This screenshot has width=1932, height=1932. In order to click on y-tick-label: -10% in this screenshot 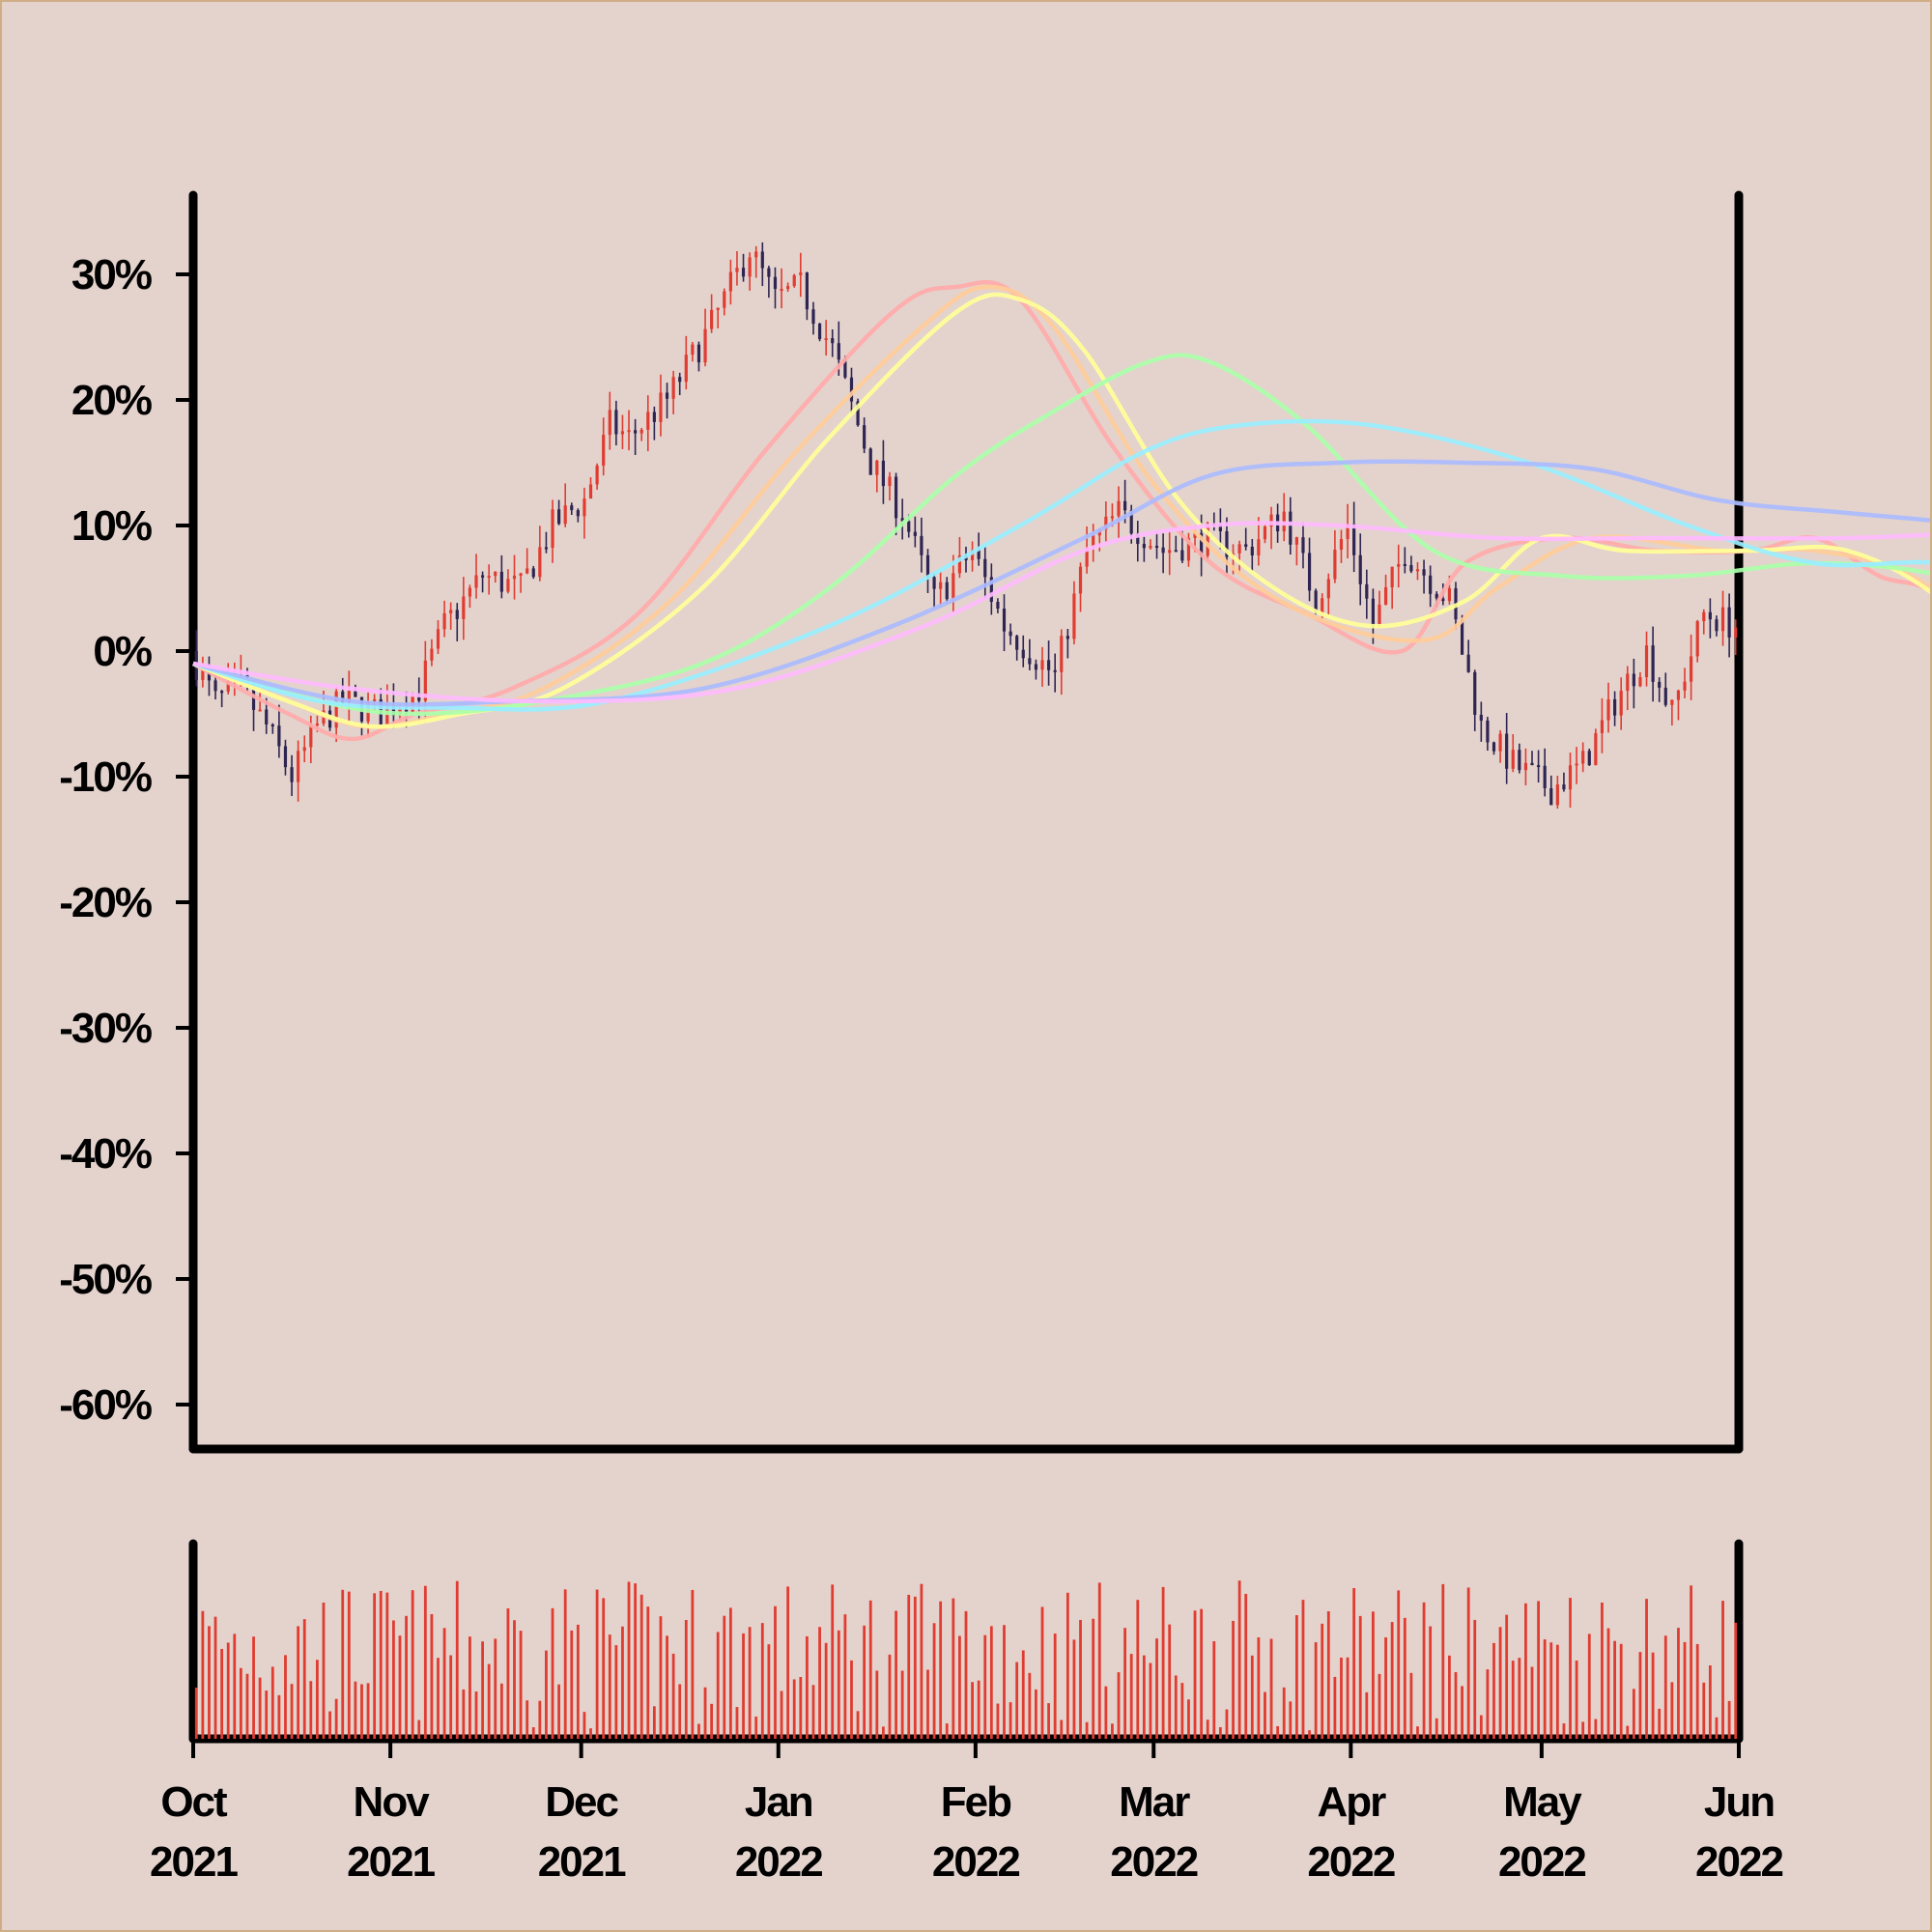, I will do `click(105, 777)`.